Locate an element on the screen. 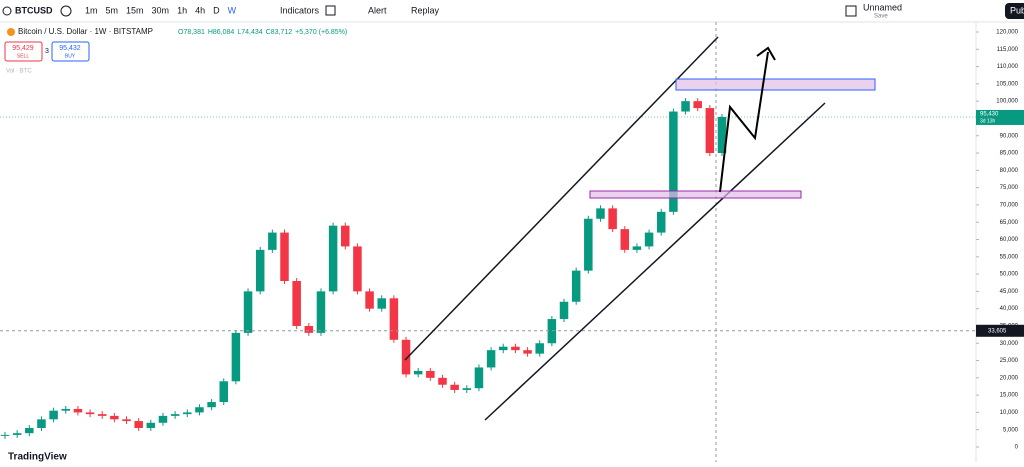 This screenshot has height=467, width=1024. y-tick-label: 90,000 is located at coordinates (1009, 136).